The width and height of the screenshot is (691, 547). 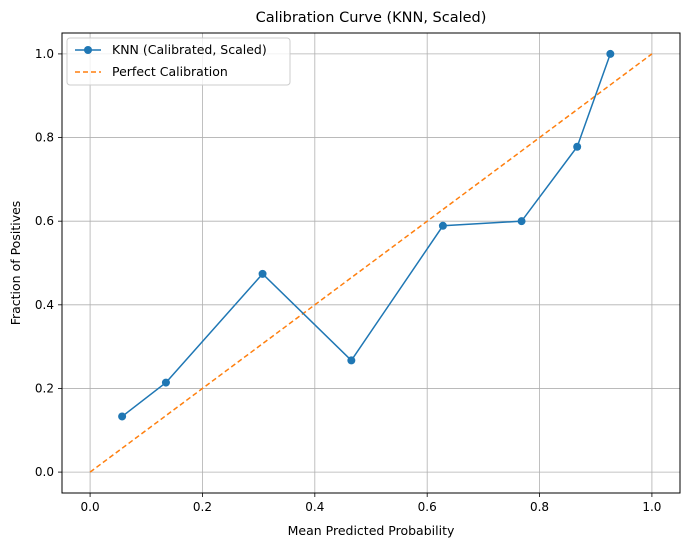 What do you see at coordinates (189, 49) in the screenshot?
I see `legend-label-knn: KNN (Calibrated, Scaled)` at bounding box center [189, 49].